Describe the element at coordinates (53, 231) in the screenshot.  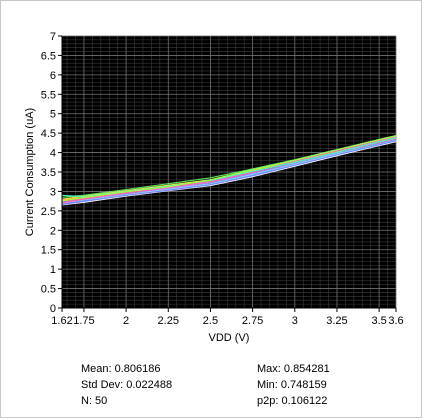
I see `y-tick-label: 2` at that location.